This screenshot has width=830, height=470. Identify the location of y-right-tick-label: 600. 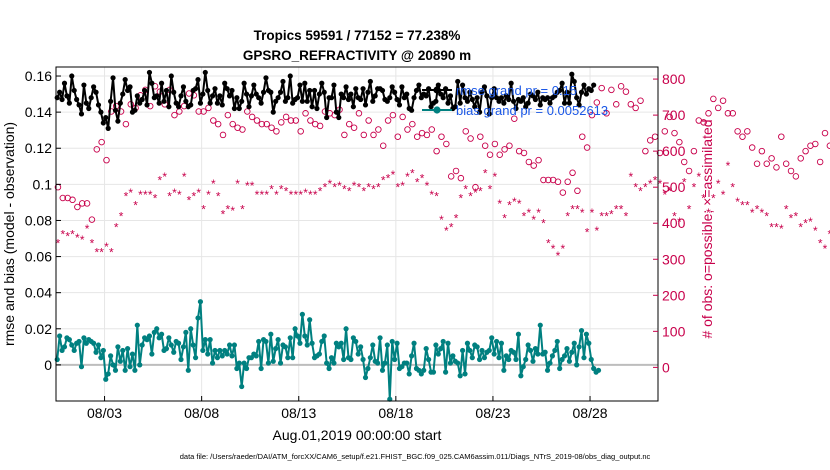
(674, 151).